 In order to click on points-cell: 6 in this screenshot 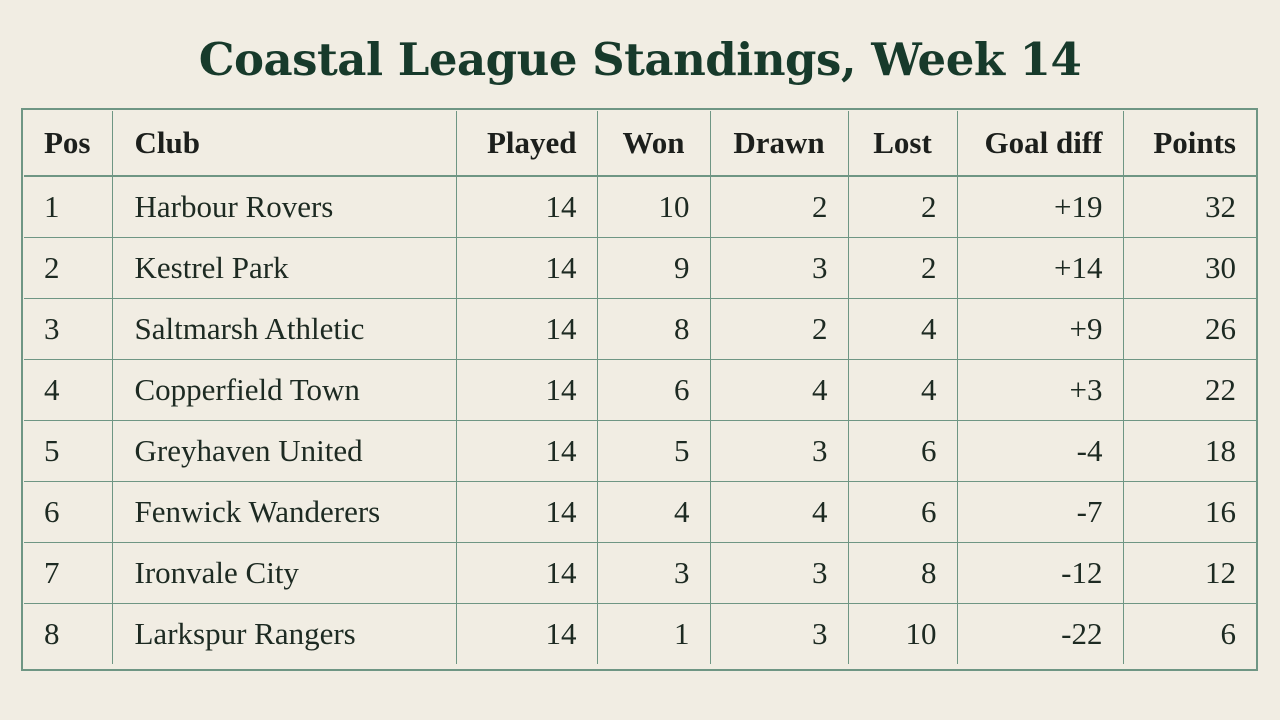, I will do `click(1189, 633)`.